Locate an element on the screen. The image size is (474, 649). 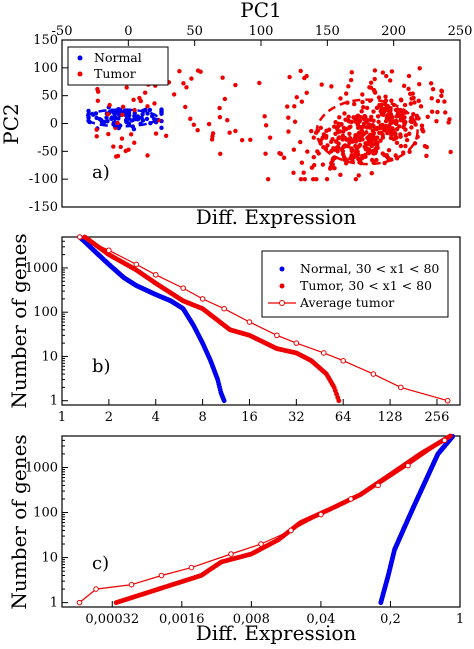
legend-b-avg-marker is located at coordinates (282, 303).